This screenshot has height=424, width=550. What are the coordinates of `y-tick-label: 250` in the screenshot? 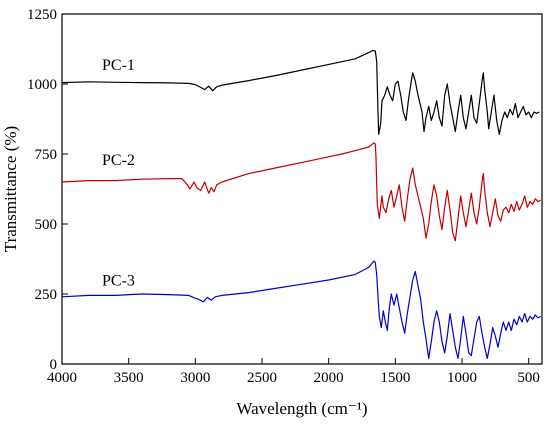 It's located at (46, 295).